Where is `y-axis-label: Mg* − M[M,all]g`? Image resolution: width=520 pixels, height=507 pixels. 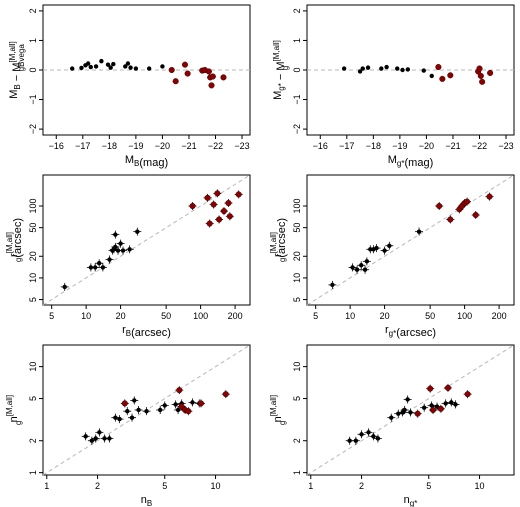
y-axis-label: Mg* − M[M,all]g is located at coordinates (281, 70).